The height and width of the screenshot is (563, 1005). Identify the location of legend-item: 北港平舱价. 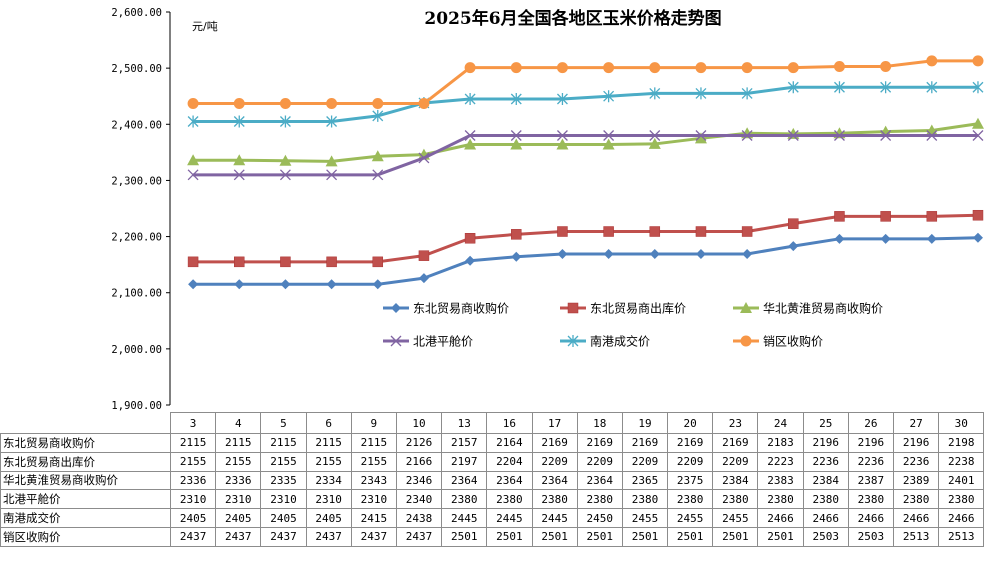
(428, 342).